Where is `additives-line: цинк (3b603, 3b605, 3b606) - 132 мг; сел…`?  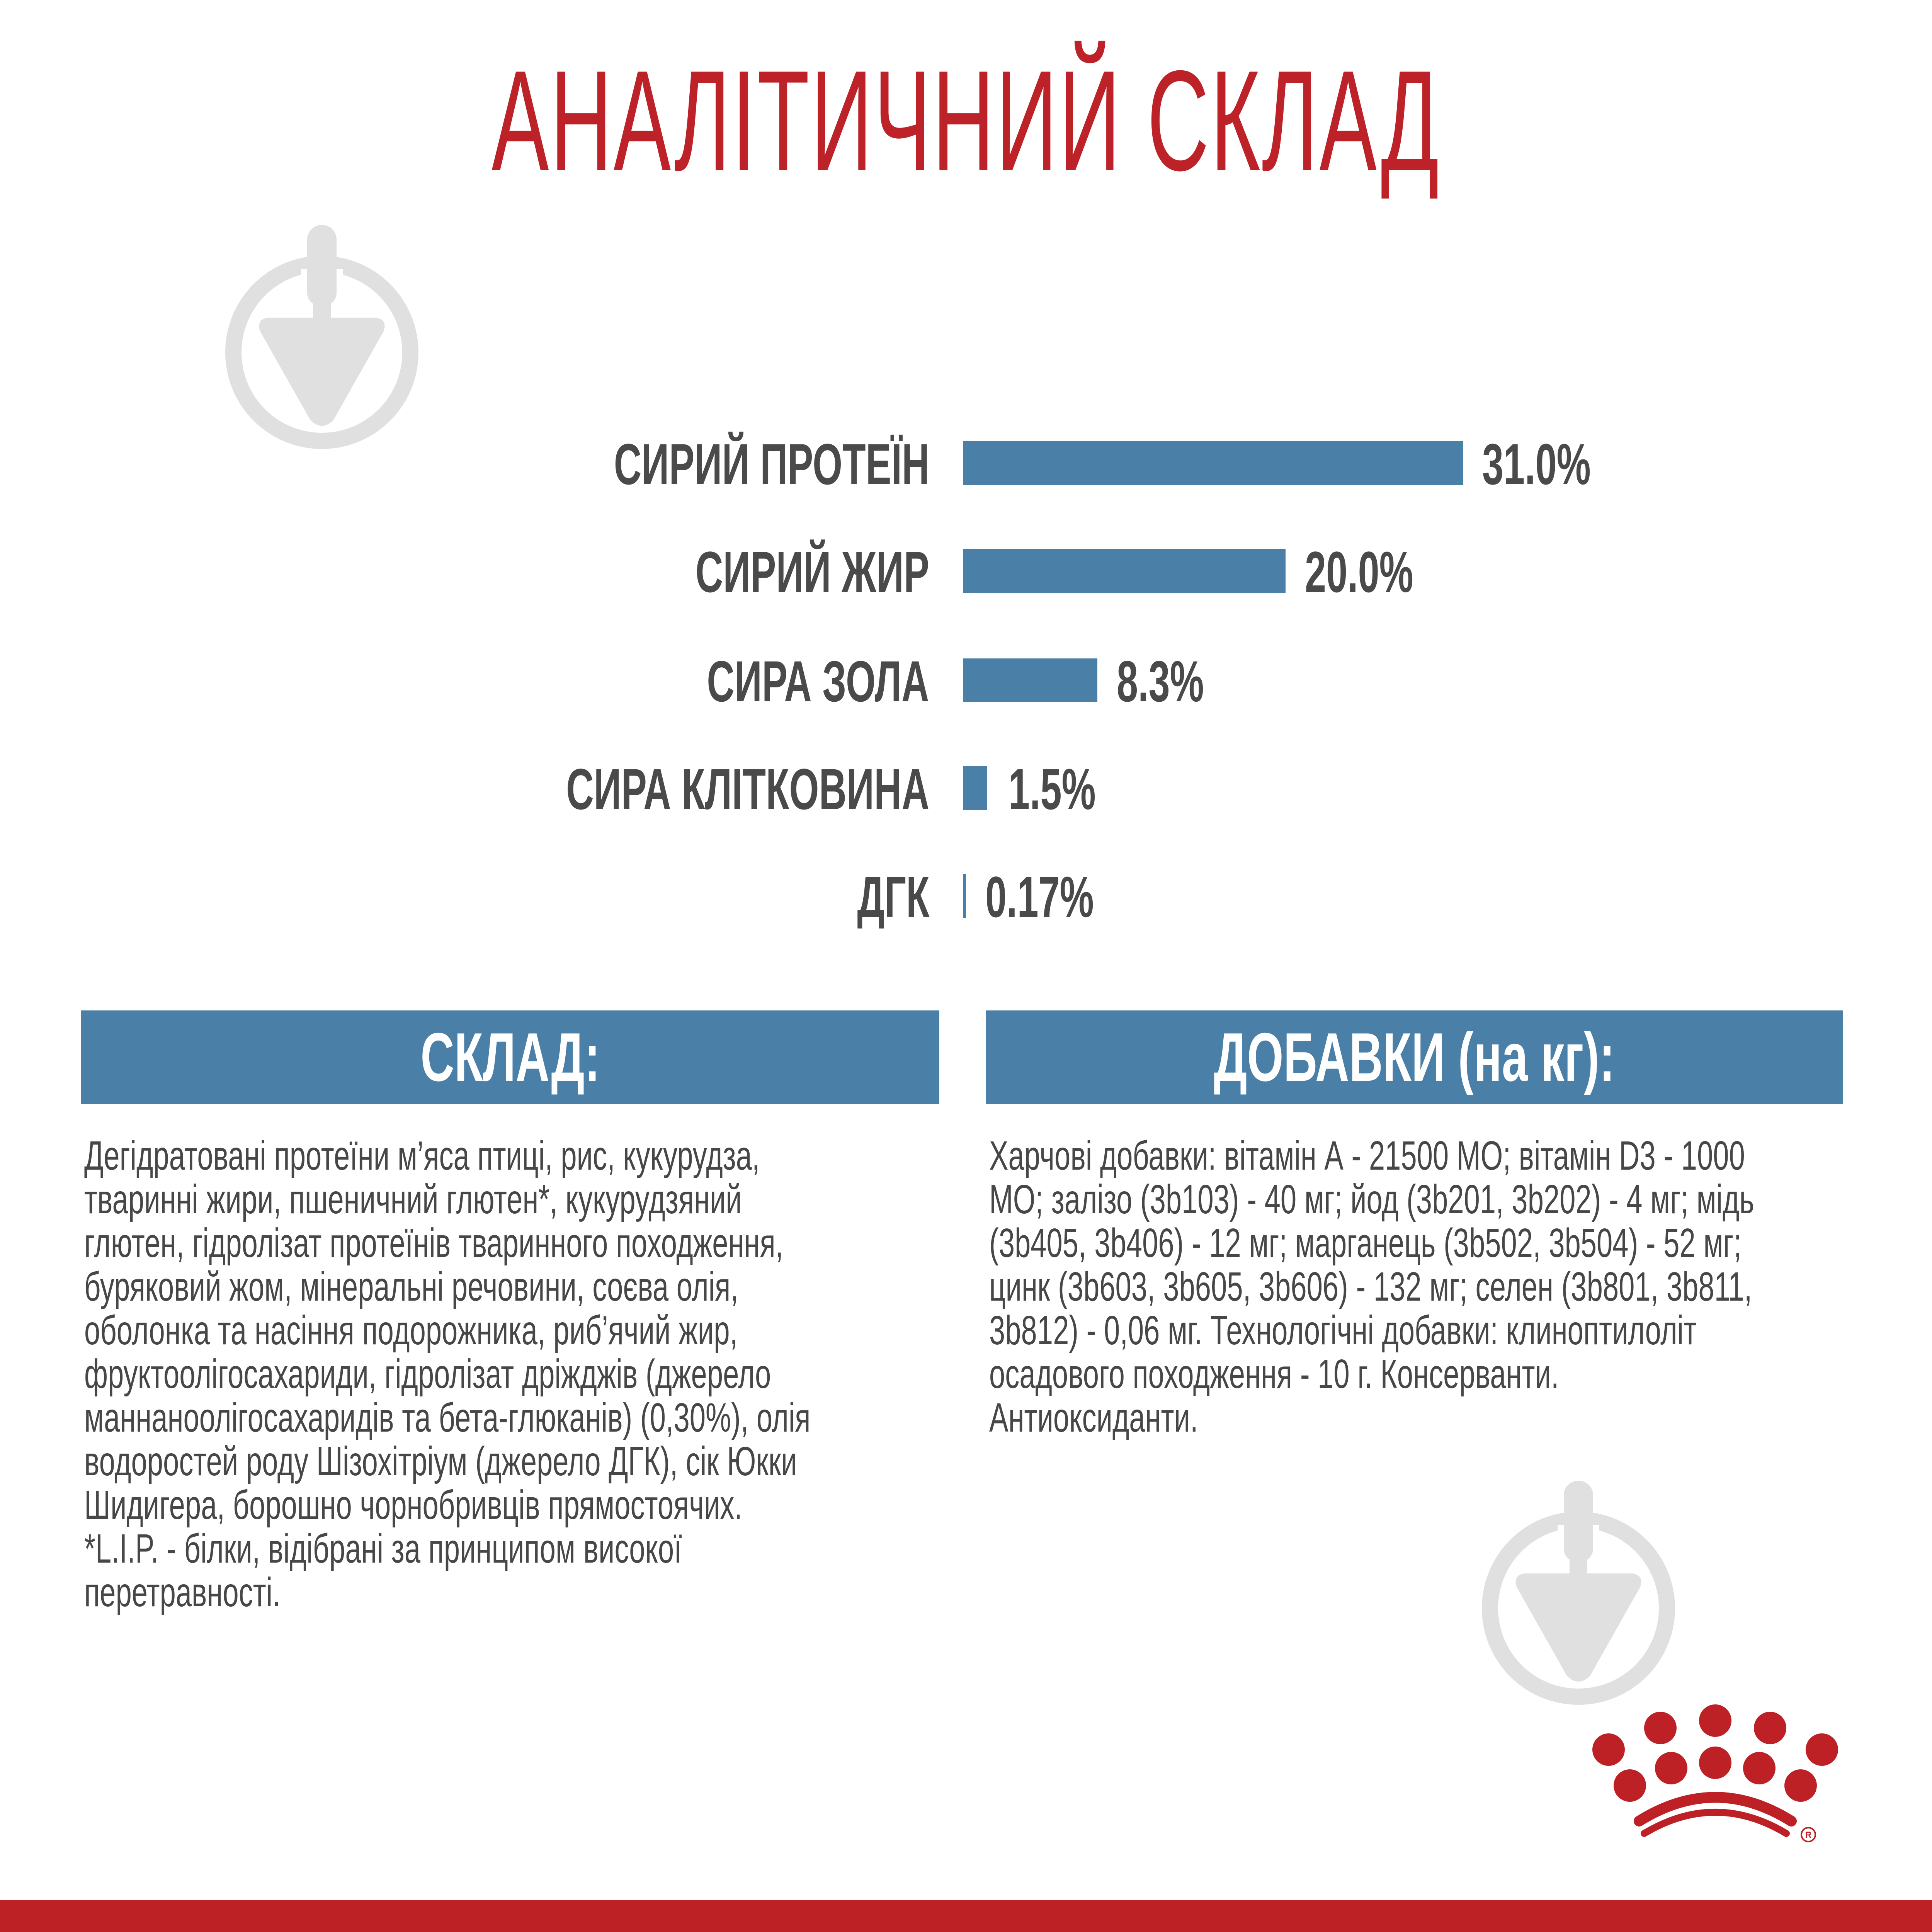
additives-line: цинк (3b603, 3b605, 3b606) - 132 мг; сел… is located at coordinates (1370, 1287).